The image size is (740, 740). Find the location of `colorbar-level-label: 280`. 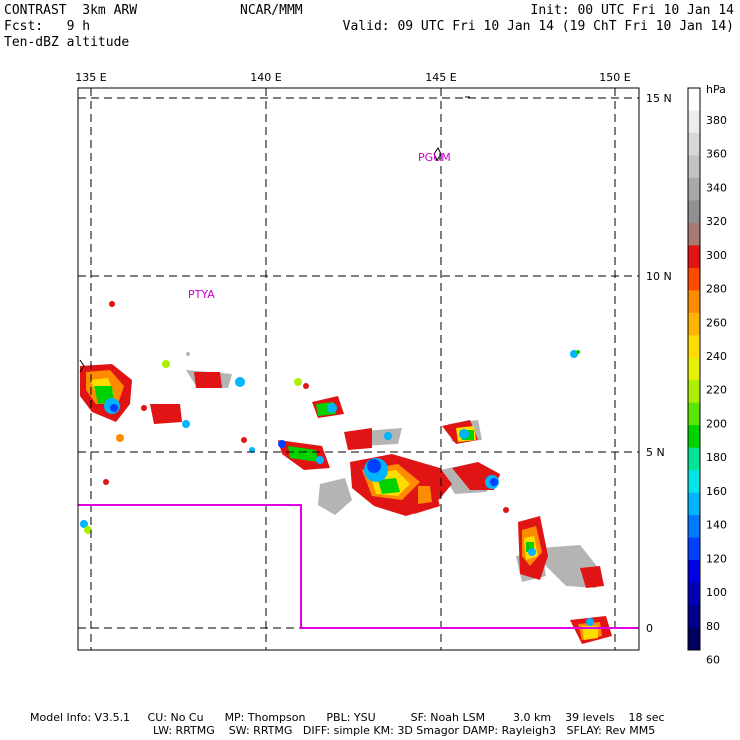

colorbar-level-label: 280 is located at coordinates (716, 289).